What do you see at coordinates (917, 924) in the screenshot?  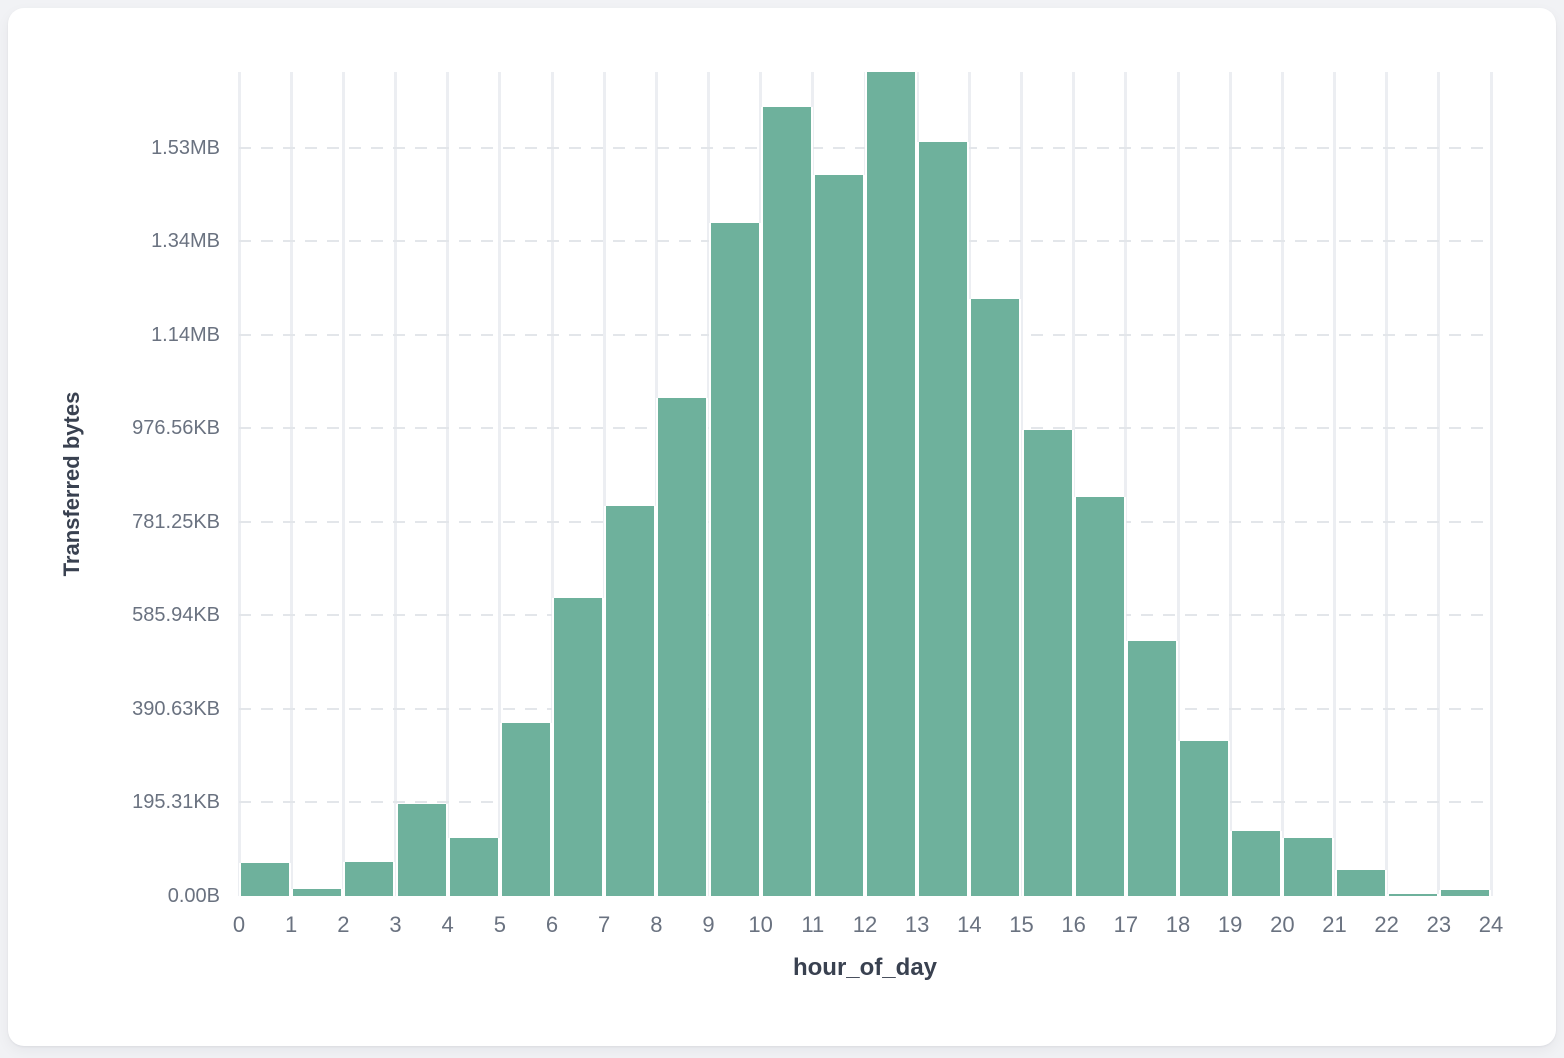 I see `x-tick-label: 13` at bounding box center [917, 924].